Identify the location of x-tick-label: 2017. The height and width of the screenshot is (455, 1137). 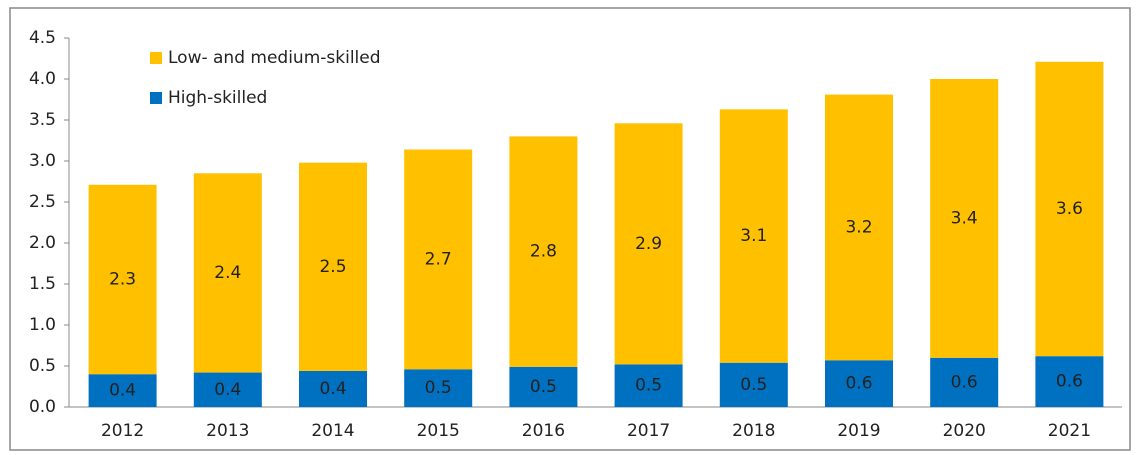
(648, 431).